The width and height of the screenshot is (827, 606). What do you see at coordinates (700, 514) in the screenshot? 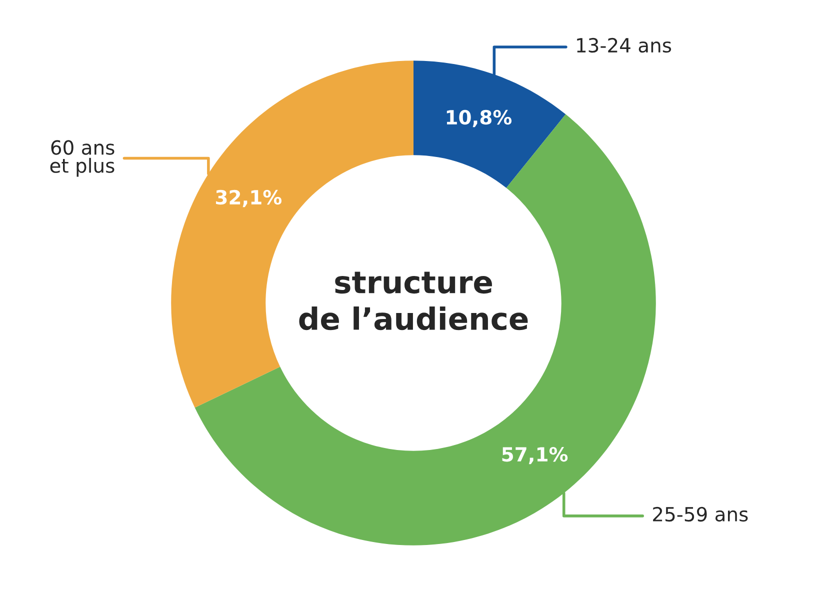
I see `slice-label: 25-59 ans` at bounding box center [700, 514].